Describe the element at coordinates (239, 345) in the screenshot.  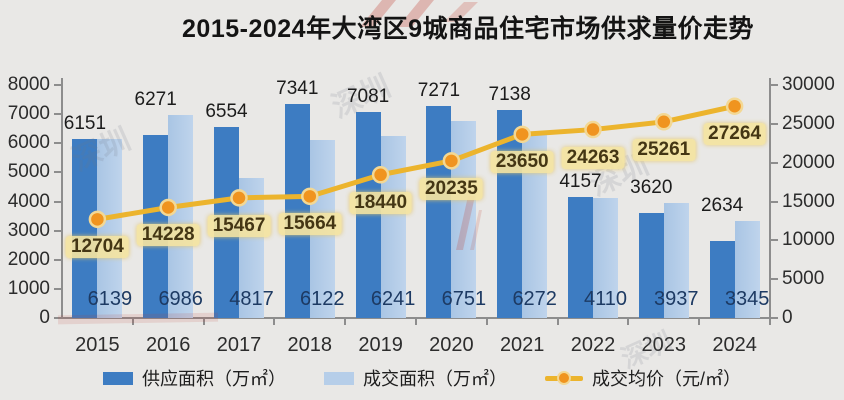
I see `x-axis-label-2017: 2017` at that location.